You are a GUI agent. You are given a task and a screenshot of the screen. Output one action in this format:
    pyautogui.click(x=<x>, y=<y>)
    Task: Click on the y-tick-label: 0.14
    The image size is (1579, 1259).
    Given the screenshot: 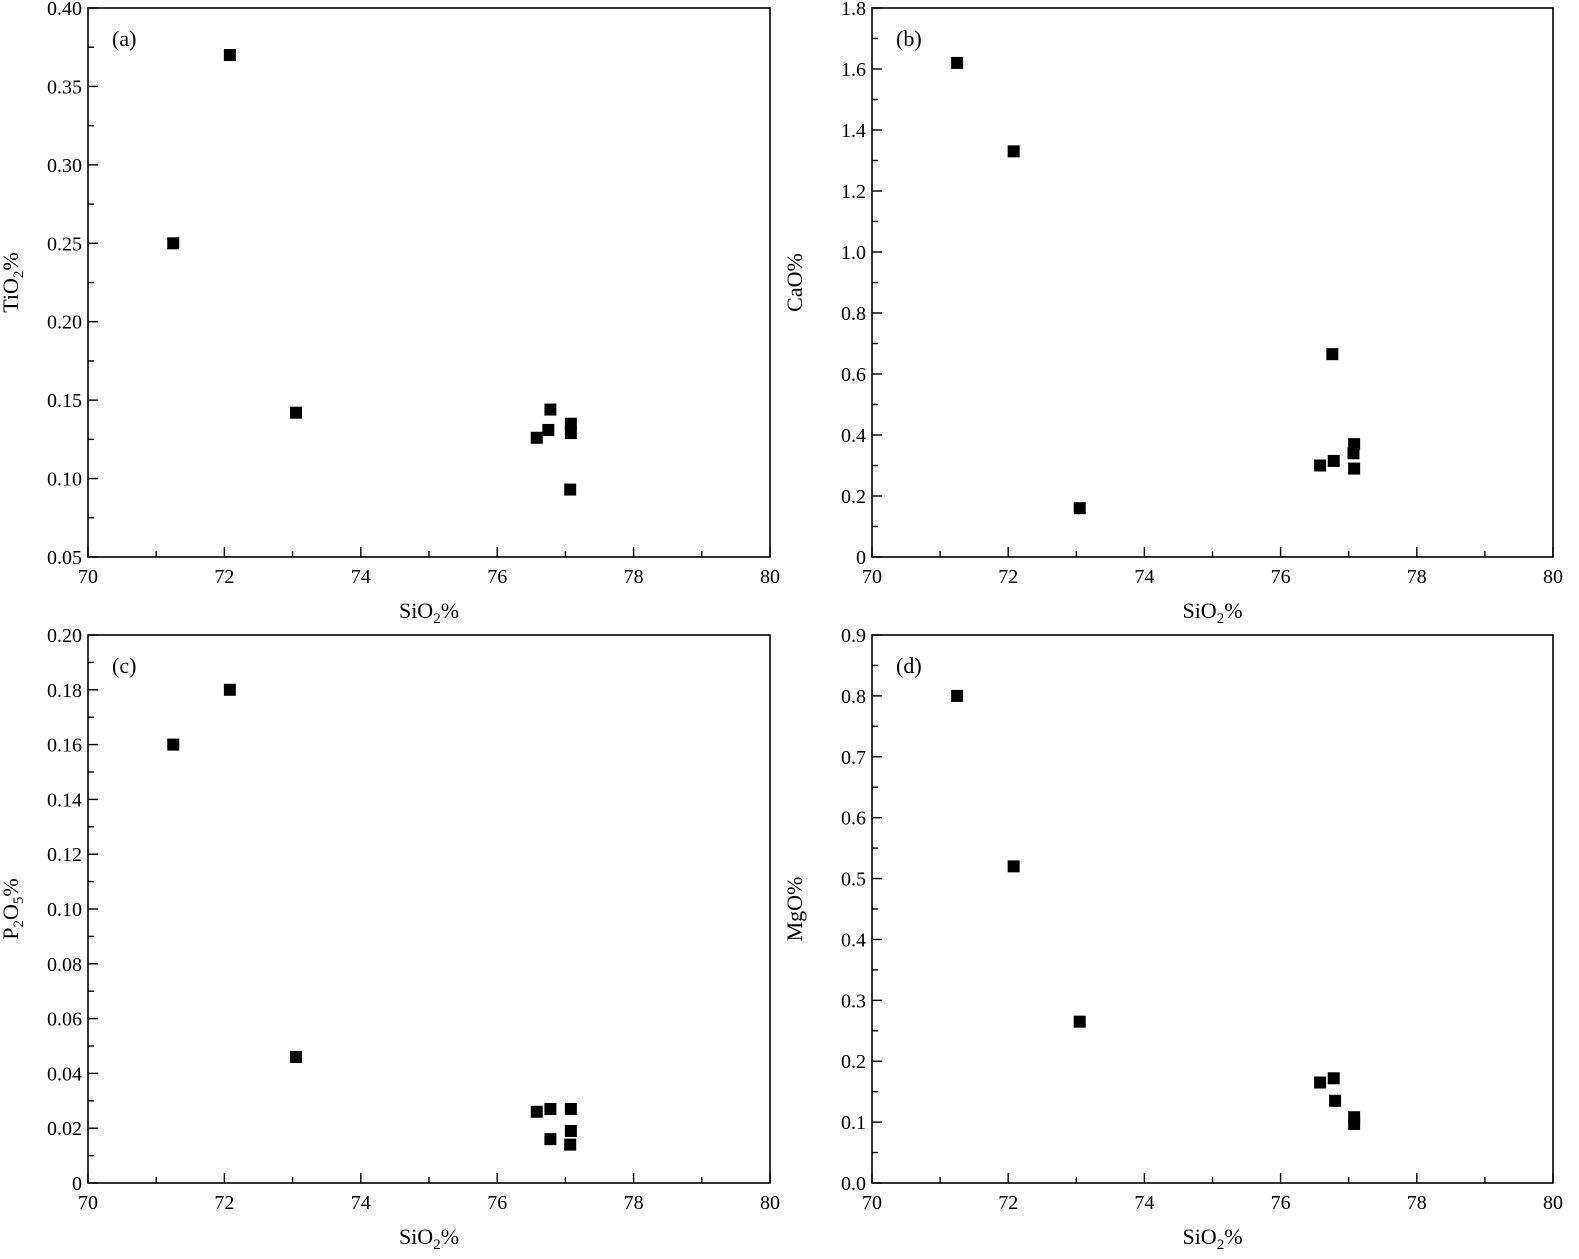 What is the action you would take?
    pyautogui.click(x=64, y=800)
    